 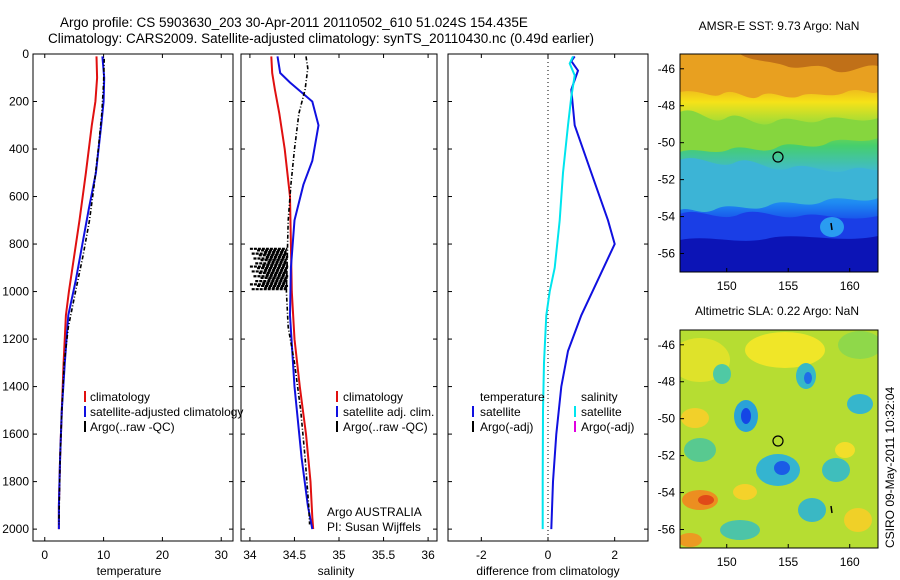 I want to click on salinity-series, so click(x=284, y=293).